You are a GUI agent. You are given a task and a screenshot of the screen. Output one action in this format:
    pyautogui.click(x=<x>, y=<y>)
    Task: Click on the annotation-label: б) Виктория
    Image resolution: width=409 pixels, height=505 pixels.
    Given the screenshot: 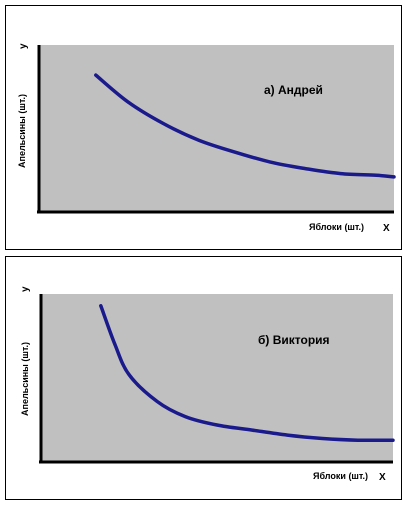 What is the action you would take?
    pyautogui.click(x=294, y=340)
    